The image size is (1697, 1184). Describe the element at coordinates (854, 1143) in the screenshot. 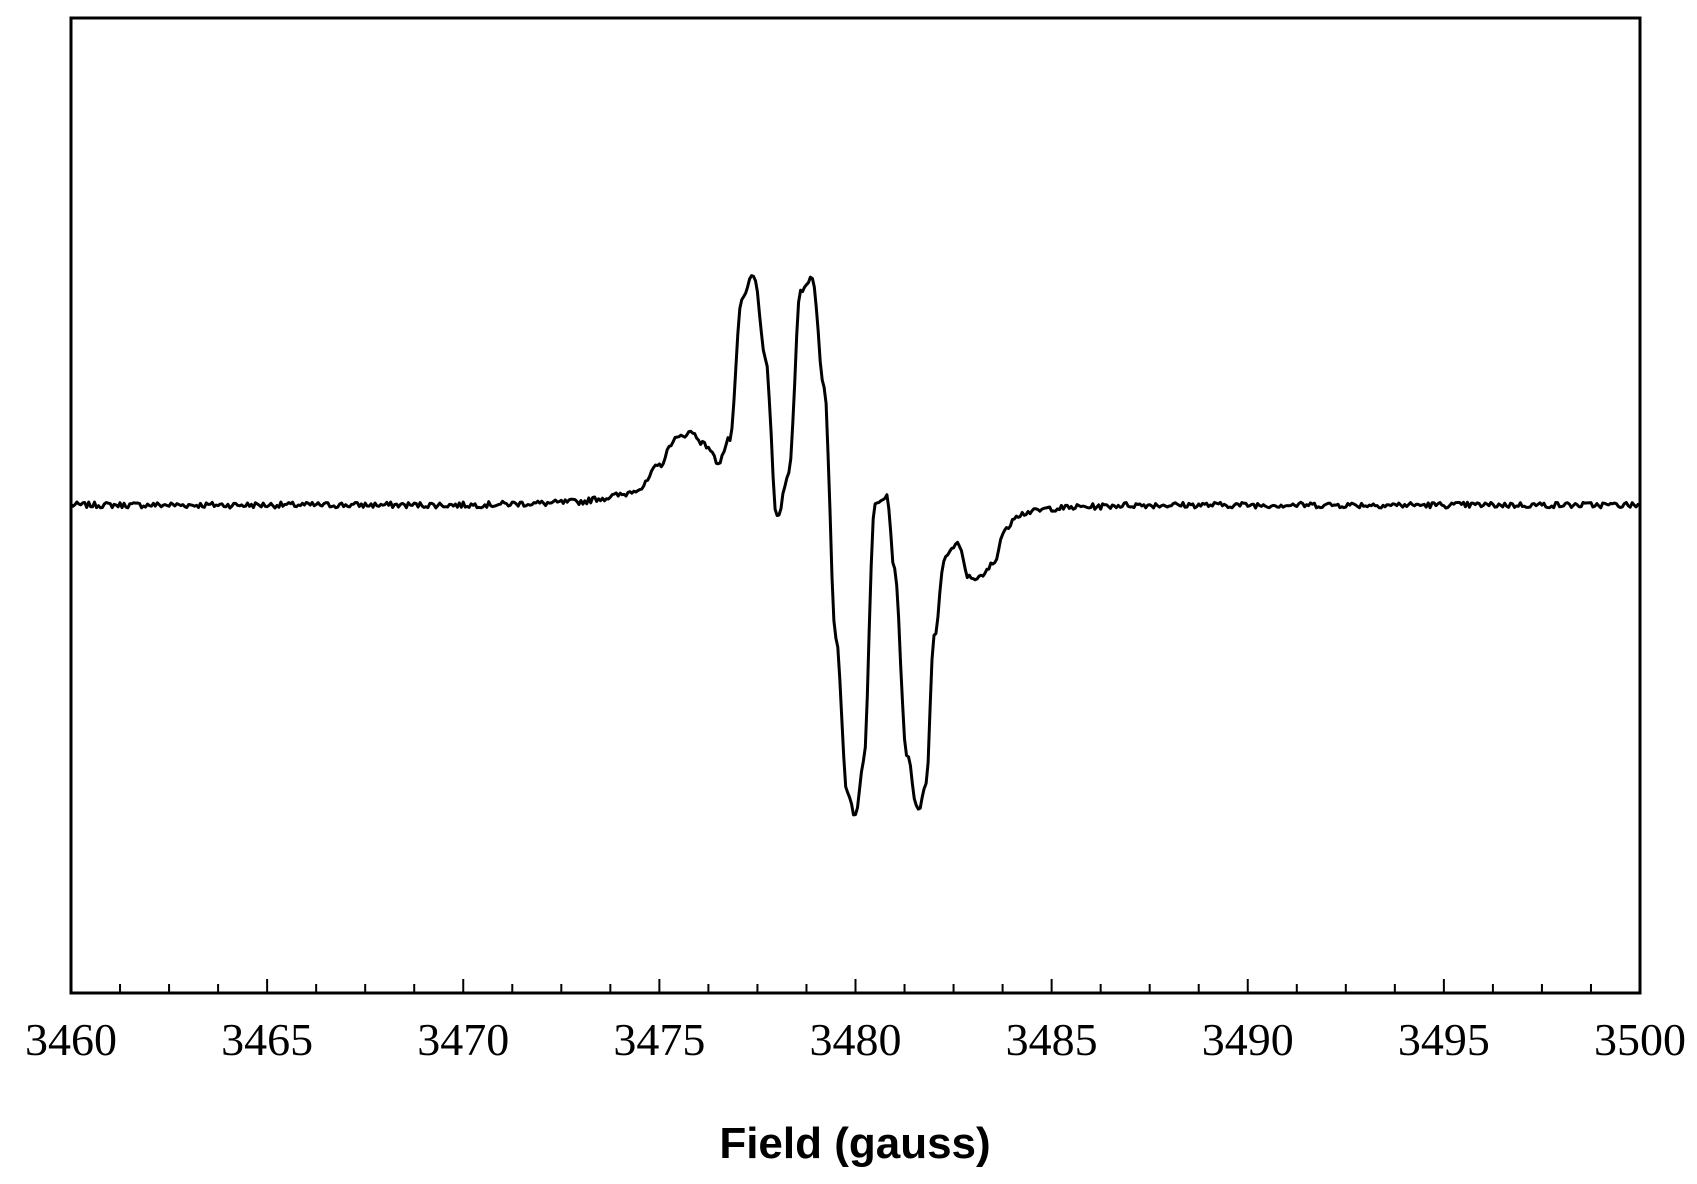

I see `x-axis-title: Field (gauss)` at that location.